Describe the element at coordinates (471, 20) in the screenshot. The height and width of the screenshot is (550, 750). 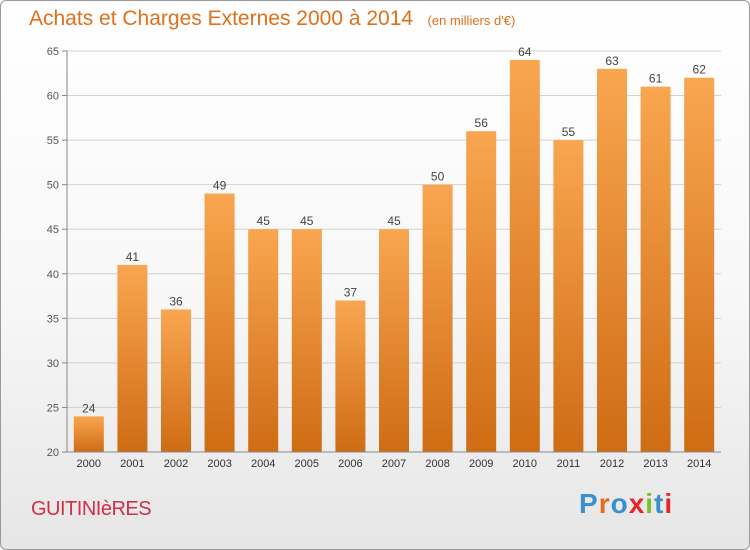
I see `chart-subtitle: (en milliers d'€)` at that location.